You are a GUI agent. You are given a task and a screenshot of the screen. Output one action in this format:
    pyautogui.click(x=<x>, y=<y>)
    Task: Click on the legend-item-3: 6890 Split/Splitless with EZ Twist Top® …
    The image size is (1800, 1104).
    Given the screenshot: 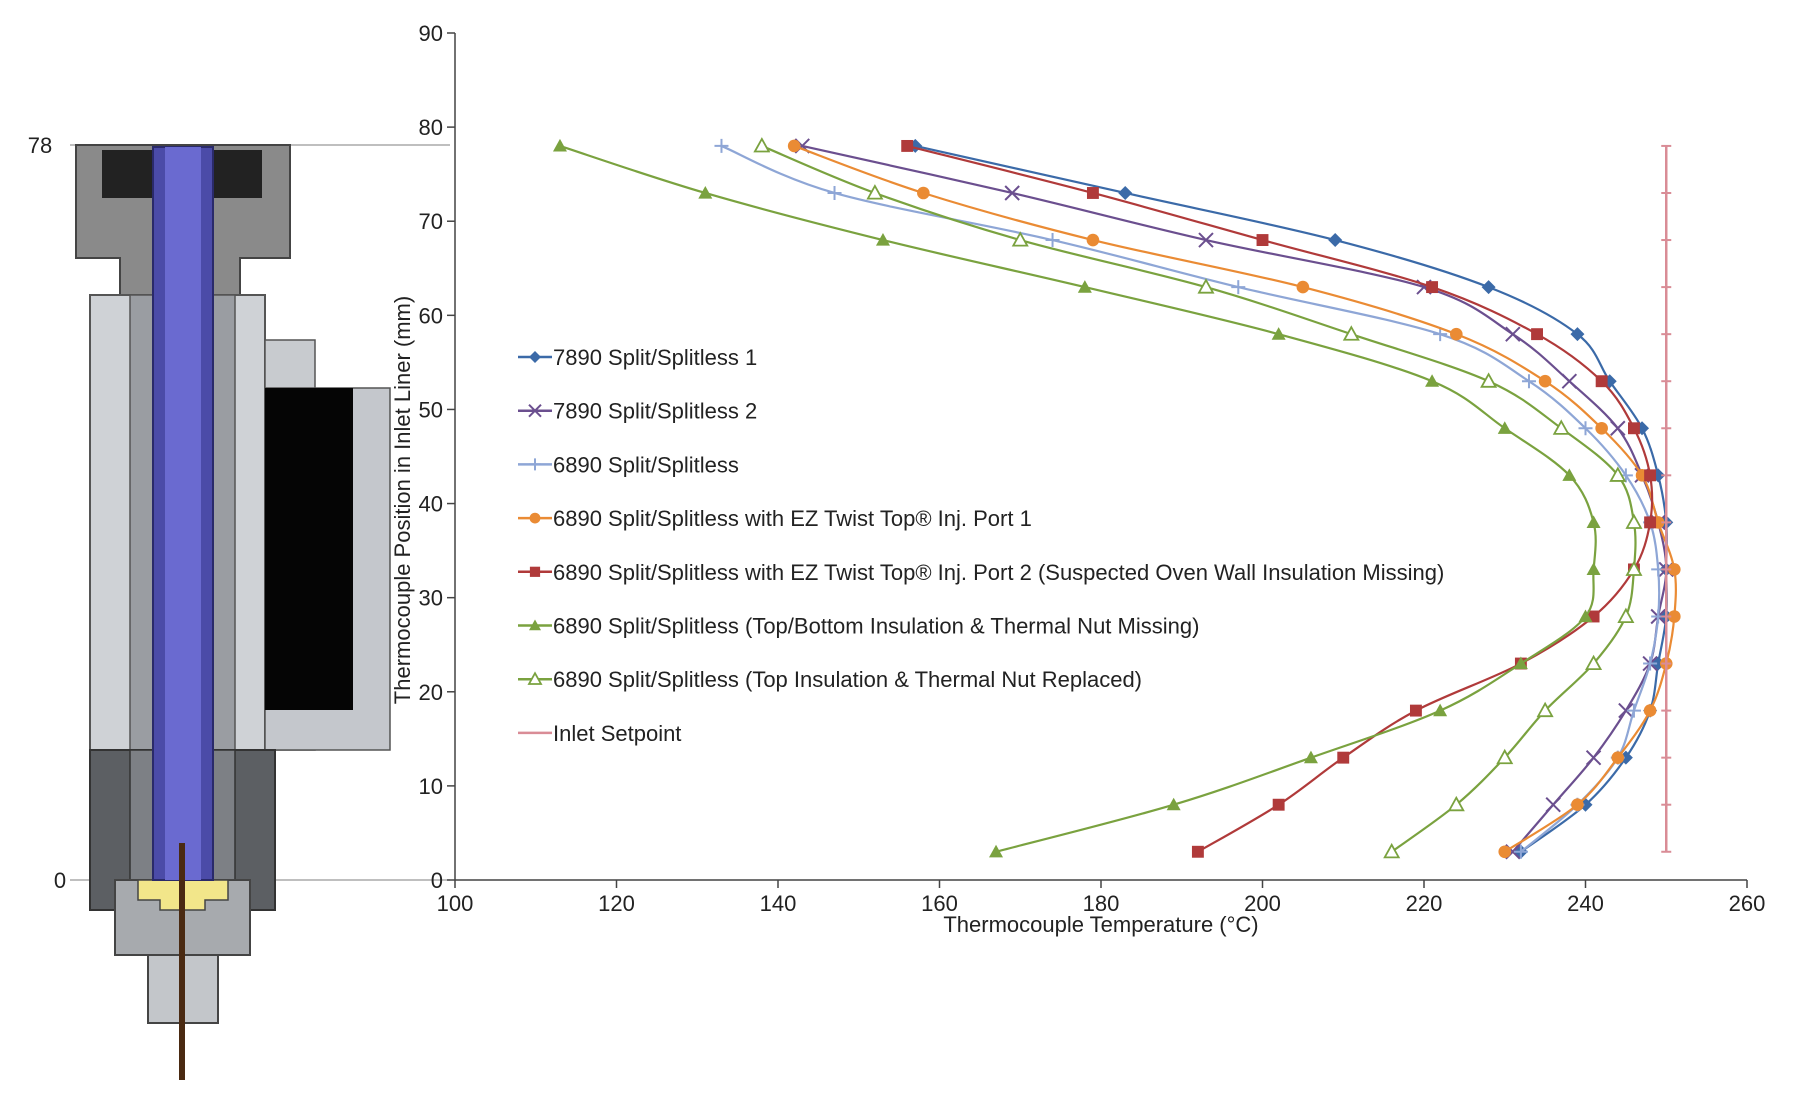 What is the action you would take?
    pyautogui.click(x=775, y=518)
    